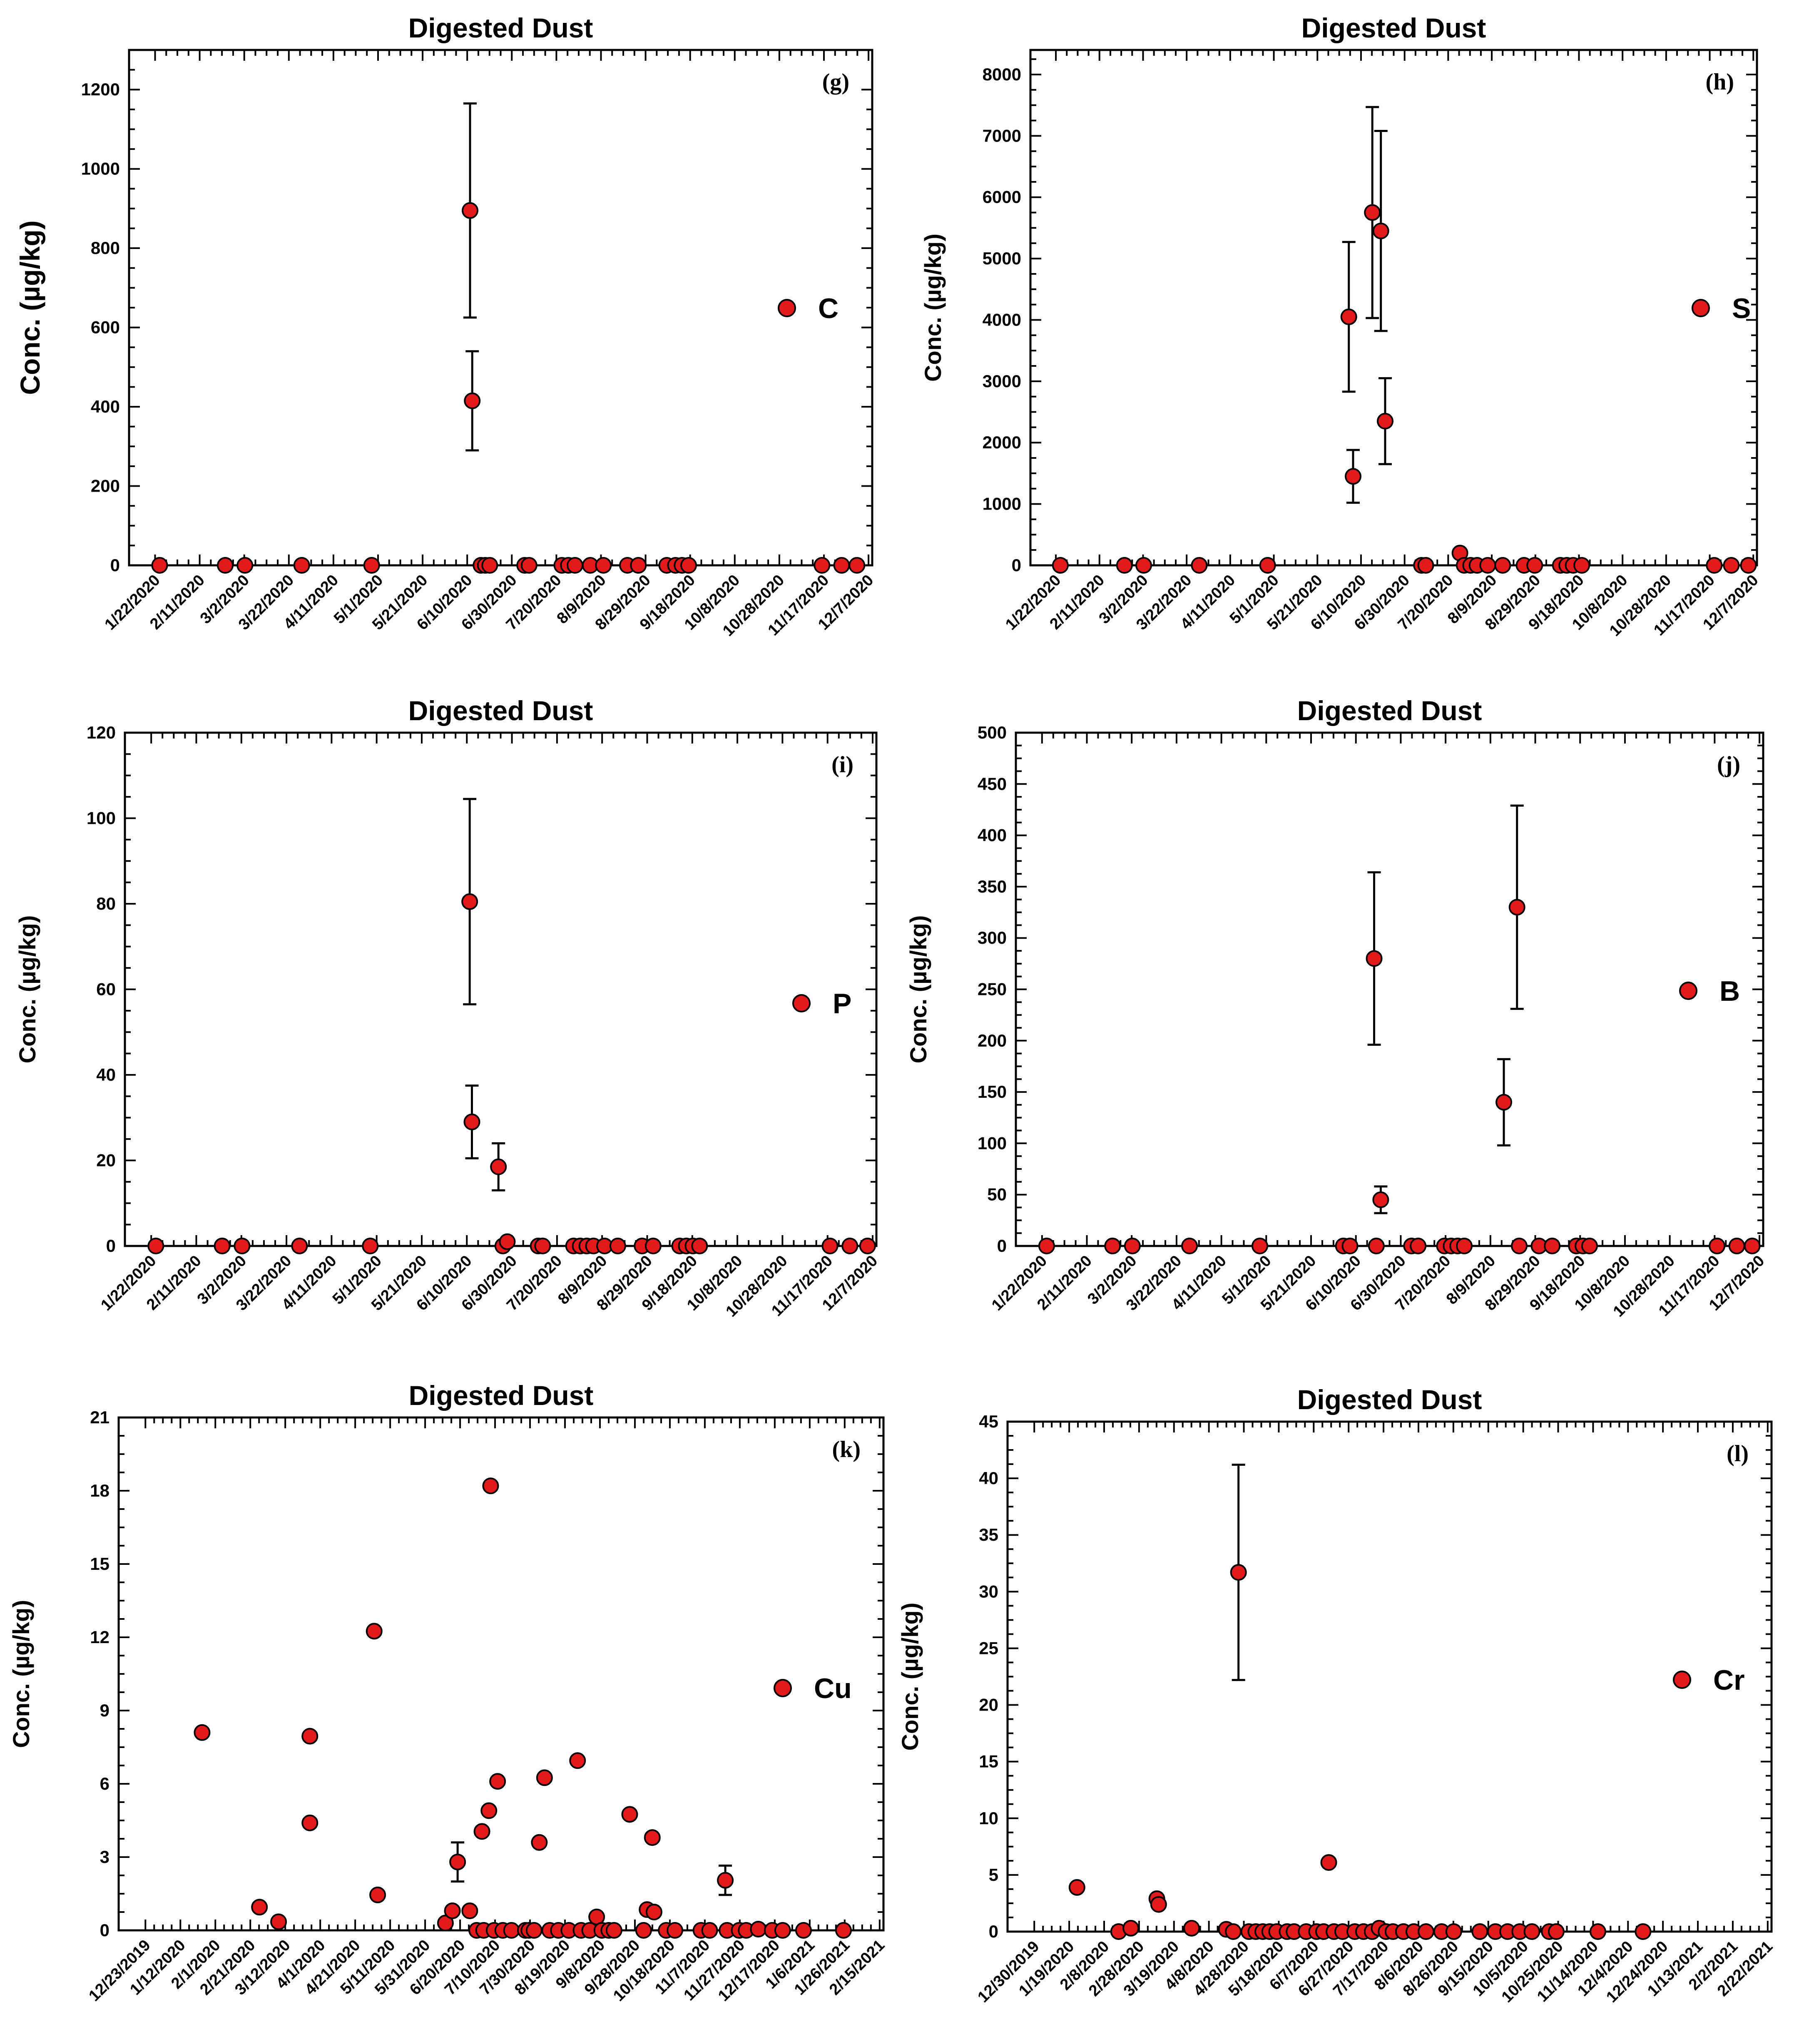 The height and width of the screenshot is (2044, 1804). I want to click on y-tick-label: 120, so click(101, 732).